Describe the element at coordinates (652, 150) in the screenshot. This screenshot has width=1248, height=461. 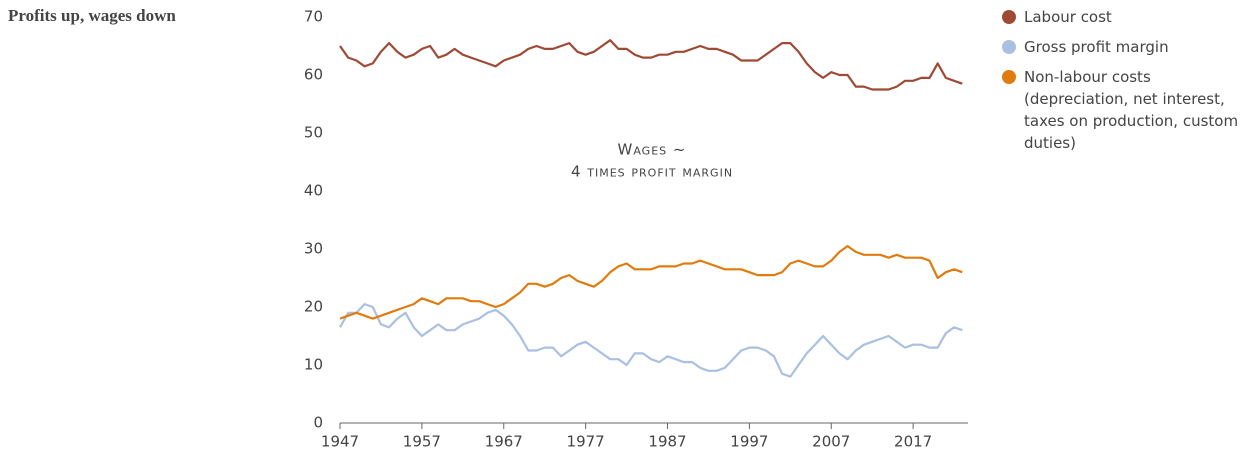
I see `annotation: Wages ~` at that location.